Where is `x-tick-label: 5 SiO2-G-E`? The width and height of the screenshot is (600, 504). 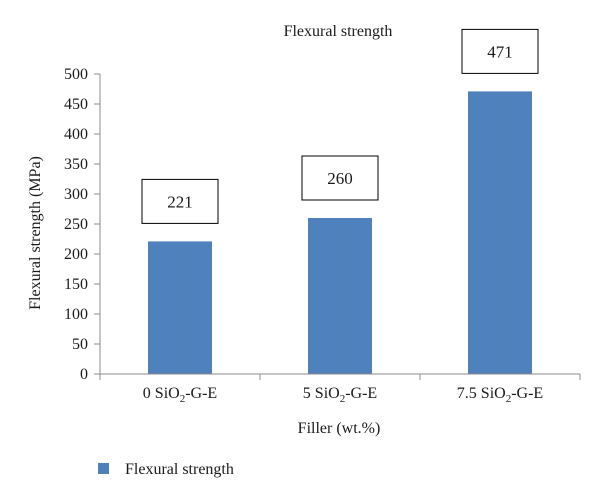
x-tick-label: 5 SiO2-G-E is located at coordinates (340, 395).